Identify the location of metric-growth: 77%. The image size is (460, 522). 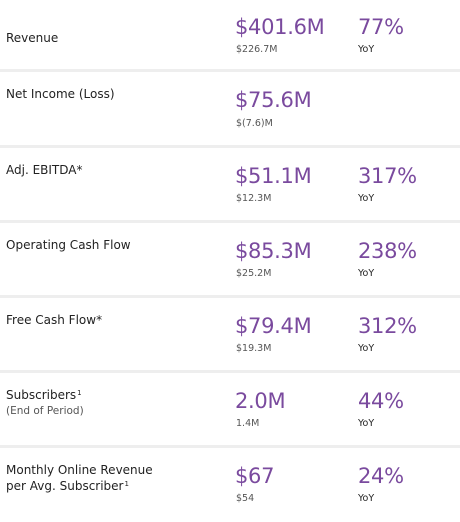
(381, 27).